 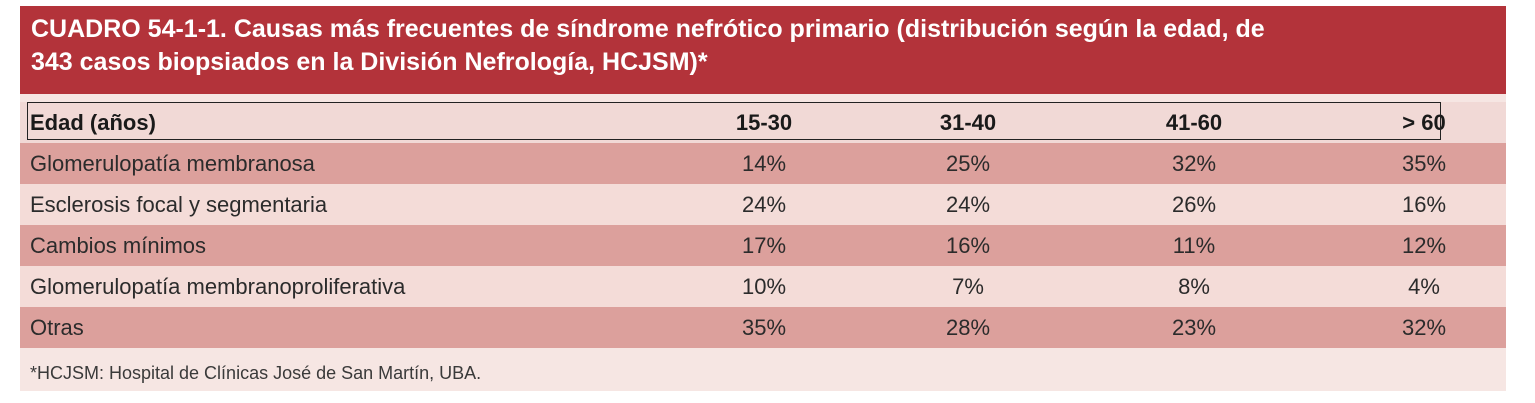 I want to click on table-cell: 26%, so click(x=1194, y=204).